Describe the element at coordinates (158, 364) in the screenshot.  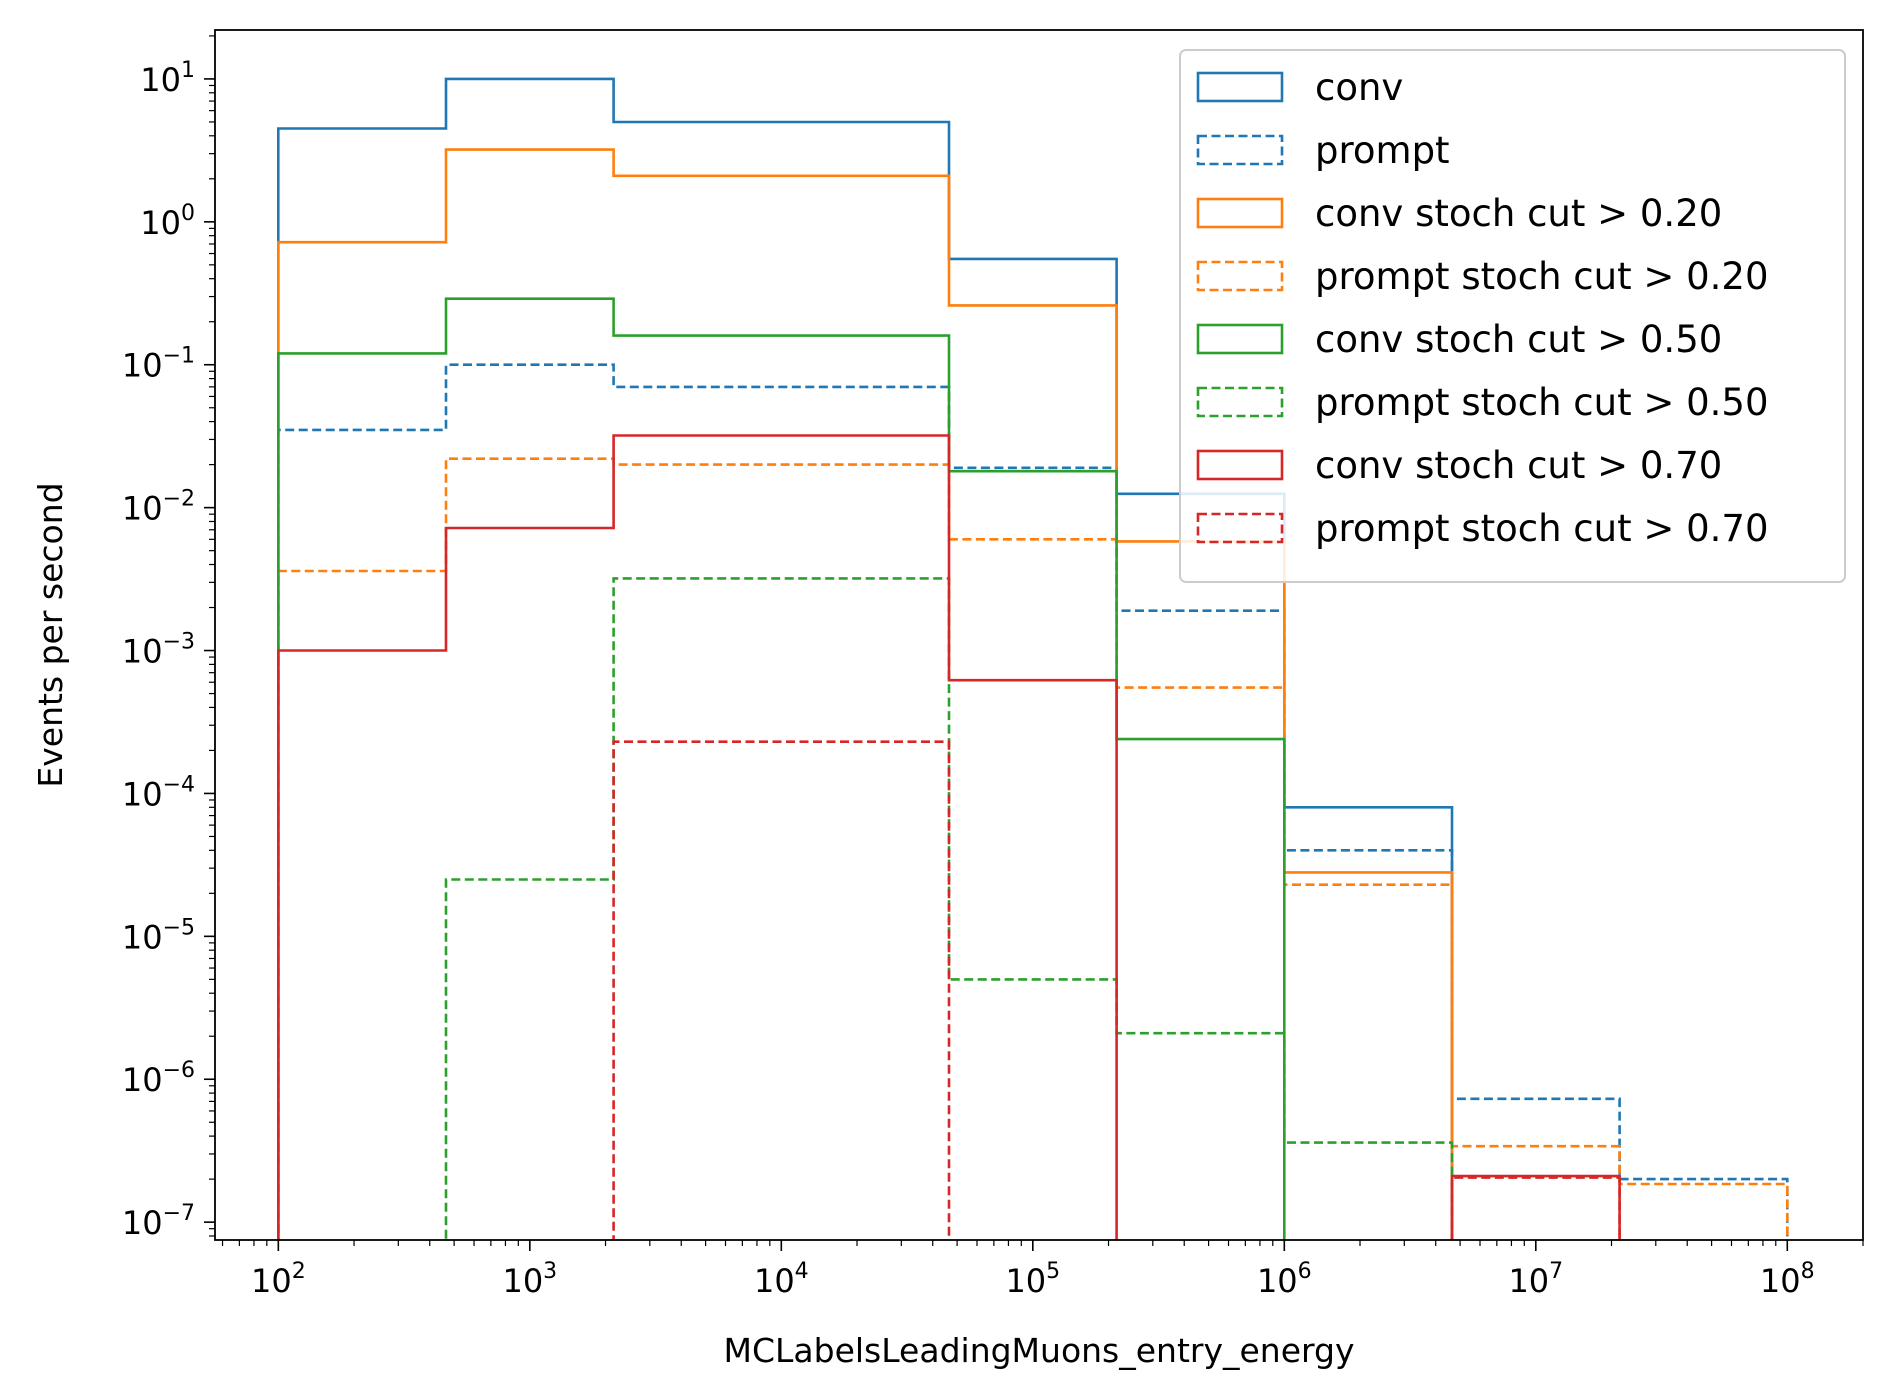
I see `y-tick-label: 10⁻¹` at that location.